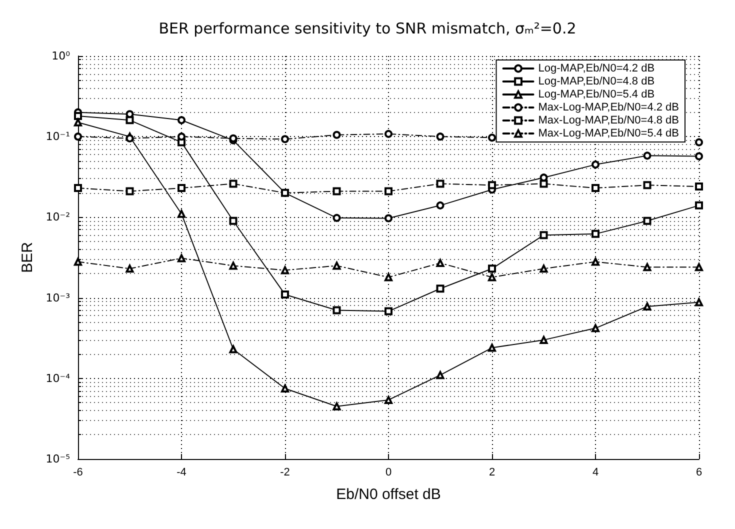 The height and width of the screenshot is (529, 735). I want to click on x-tick-label: 2, so click(492, 472).